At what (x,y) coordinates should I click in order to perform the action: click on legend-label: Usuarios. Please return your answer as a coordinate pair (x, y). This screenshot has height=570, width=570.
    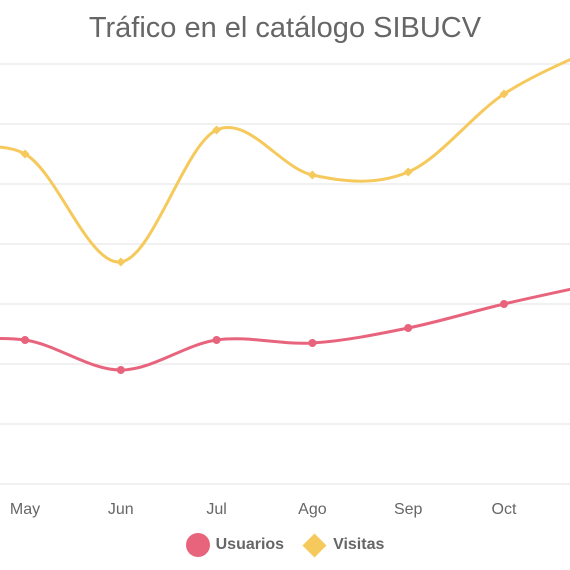
    Looking at the image, I should click on (250, 544).